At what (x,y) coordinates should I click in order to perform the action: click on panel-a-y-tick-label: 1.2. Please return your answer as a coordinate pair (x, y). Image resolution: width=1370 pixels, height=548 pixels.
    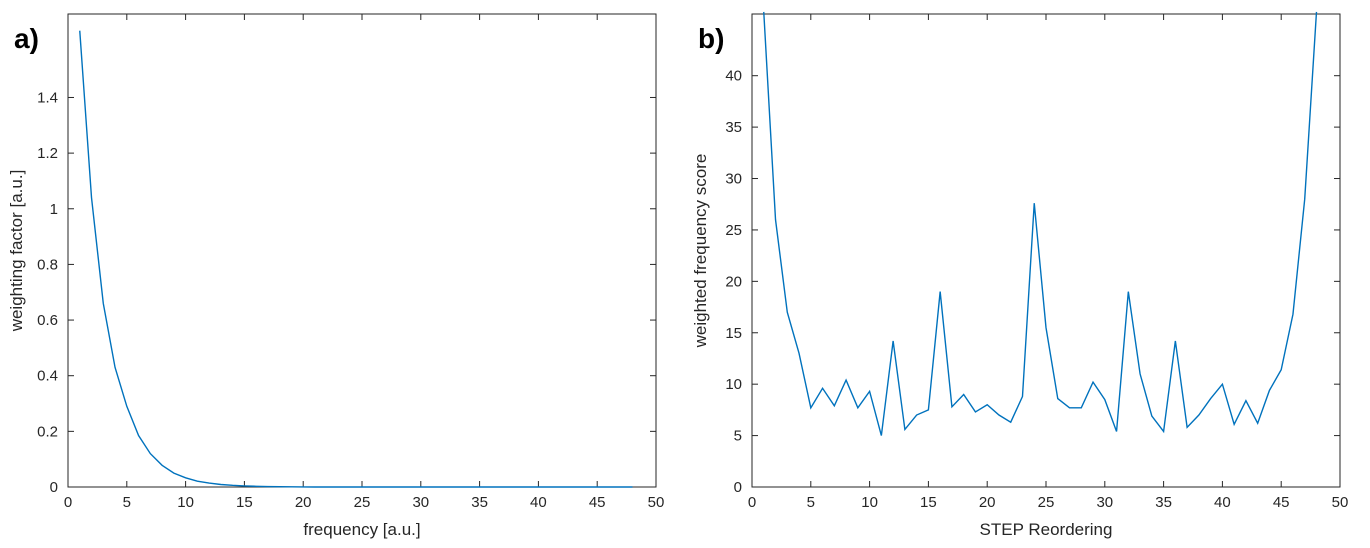
    Looking at the image, I should click on (47, 153).